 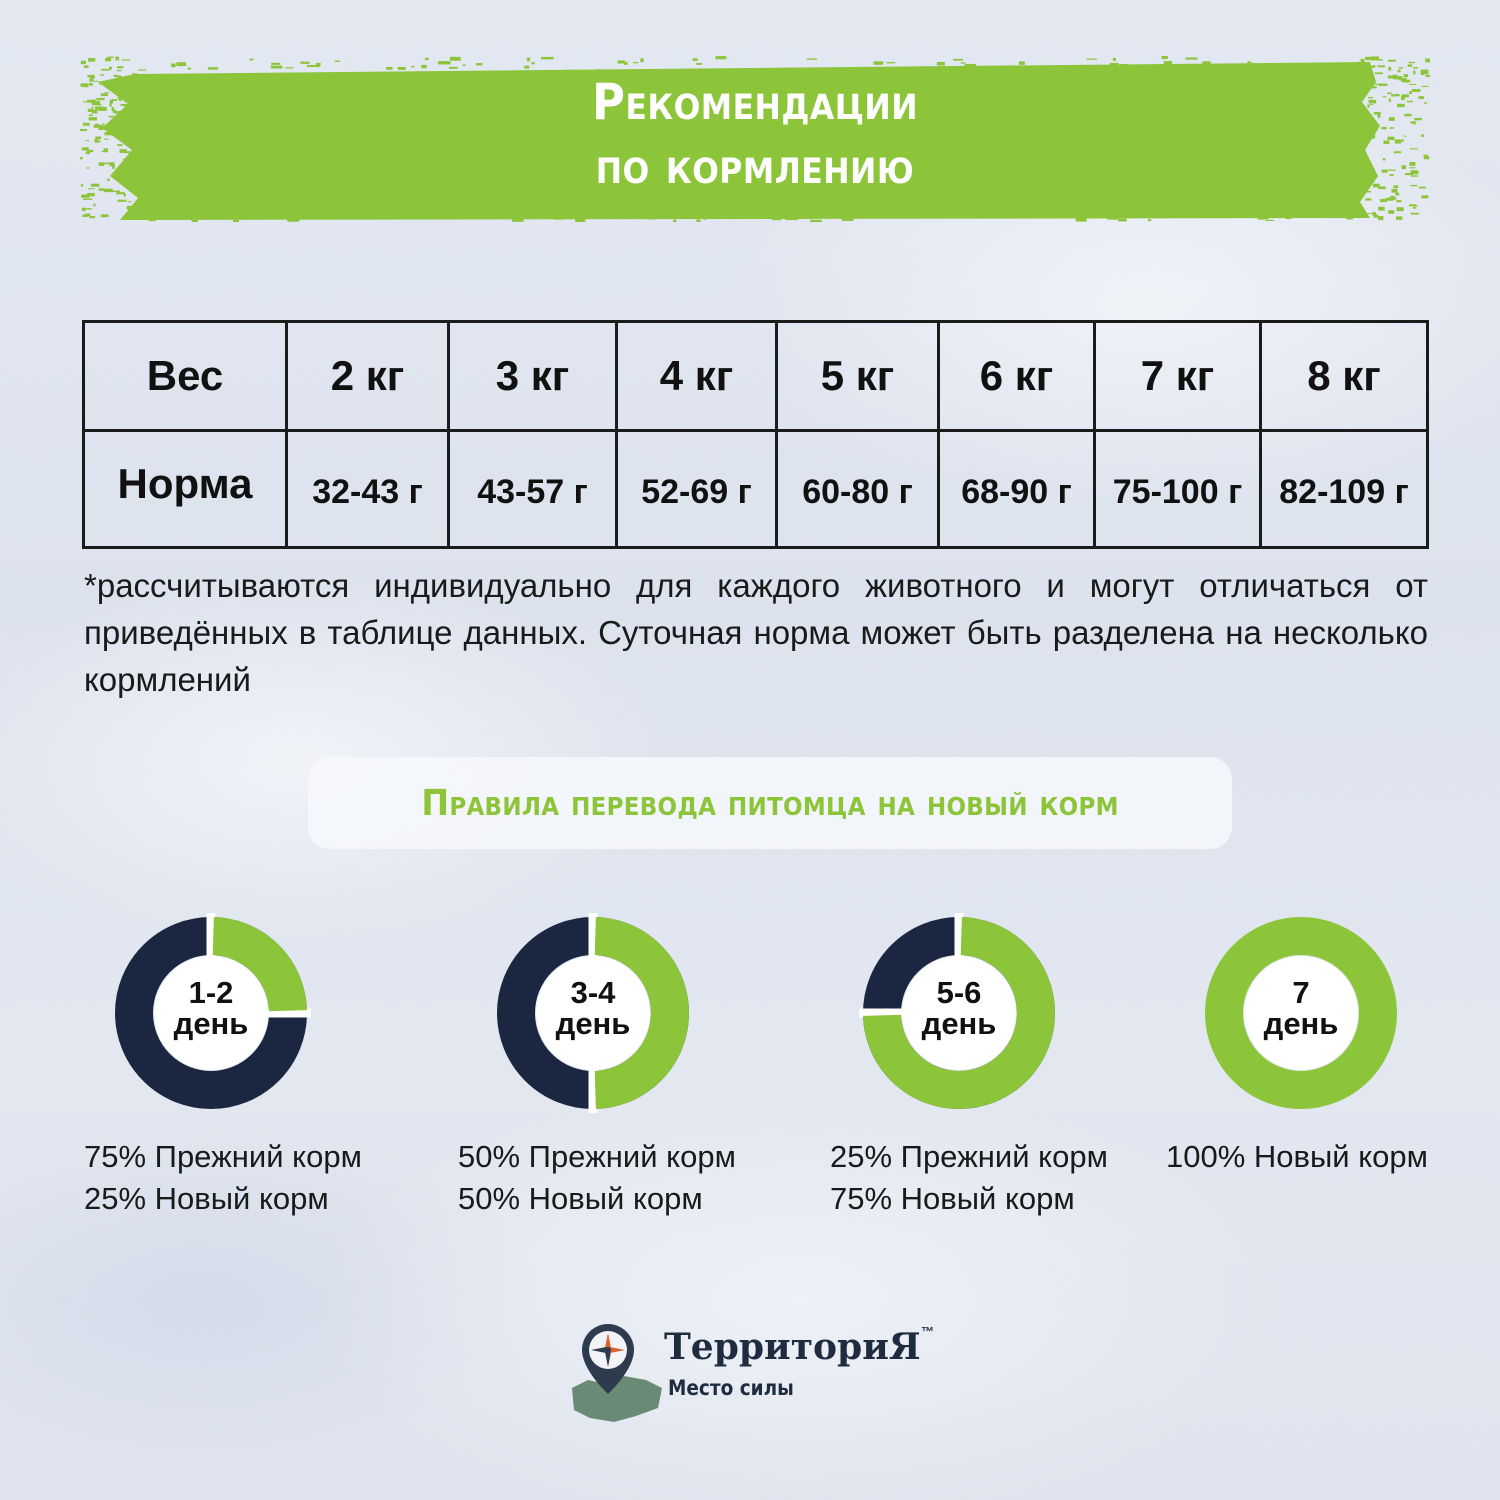 What do you see at coordinates (755, 139) in the screenshot?
I see `brush-stroke-background` at bounding box center [755, 139].